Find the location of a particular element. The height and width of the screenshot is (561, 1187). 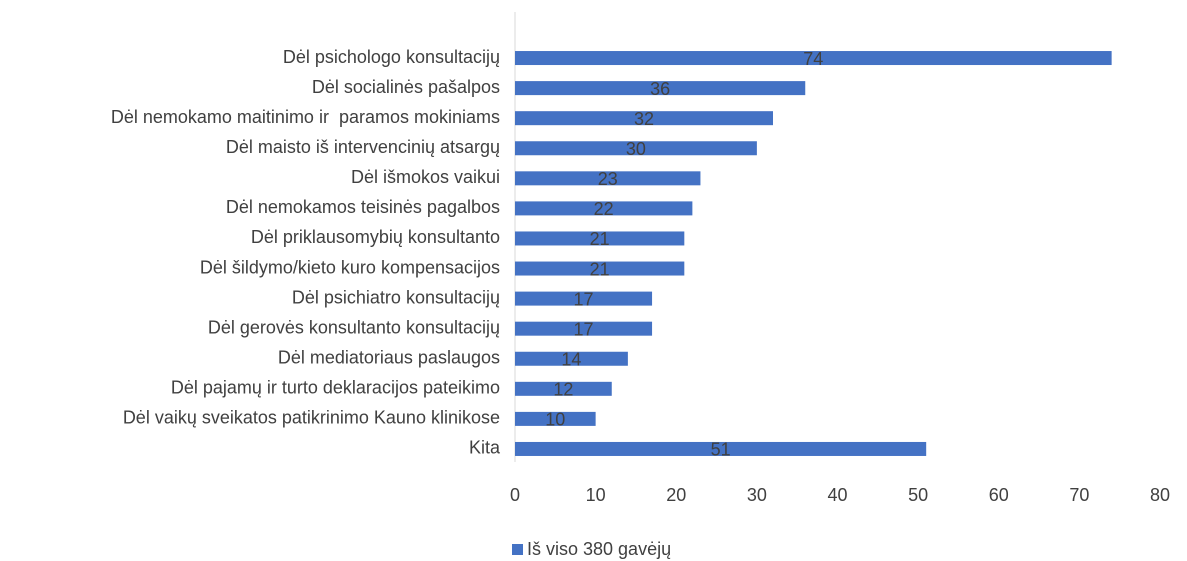

y-tick-label: Dėl nemokamos teisinės pagalbos is located at coordinates (363, 207).